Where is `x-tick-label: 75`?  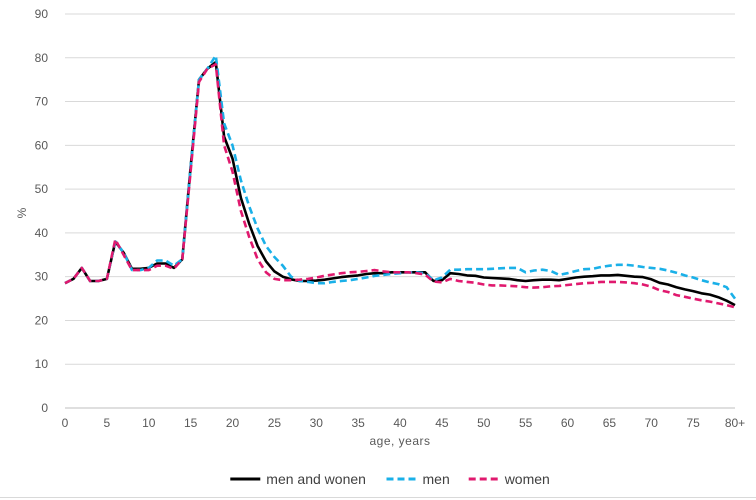
x-tick-label: 75 is located at coordinates (693, 423).